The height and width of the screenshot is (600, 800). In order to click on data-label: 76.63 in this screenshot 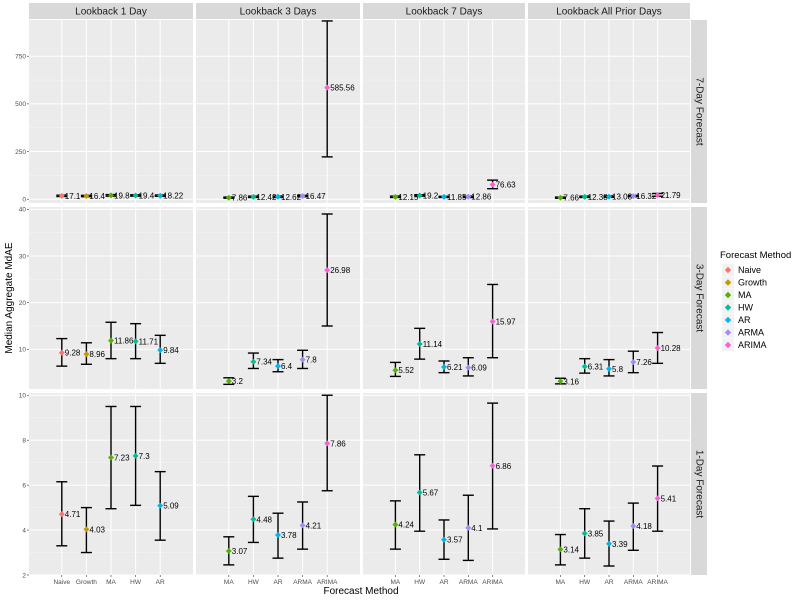, I will do `click(506, 185)`.